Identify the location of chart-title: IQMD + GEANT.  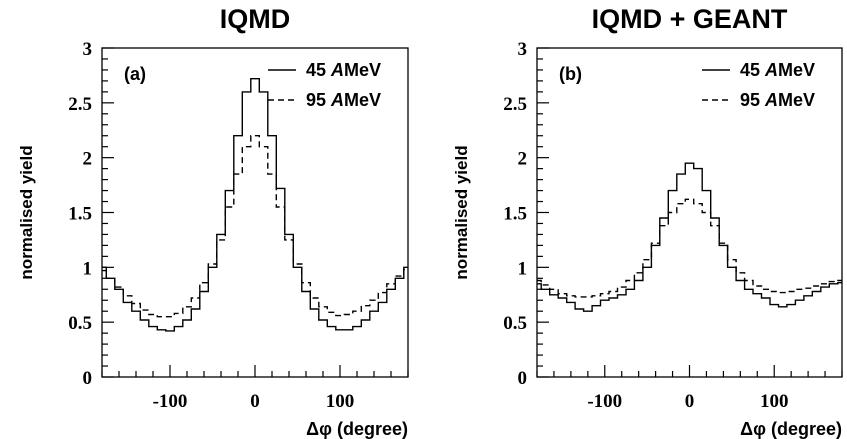
(690, 19).